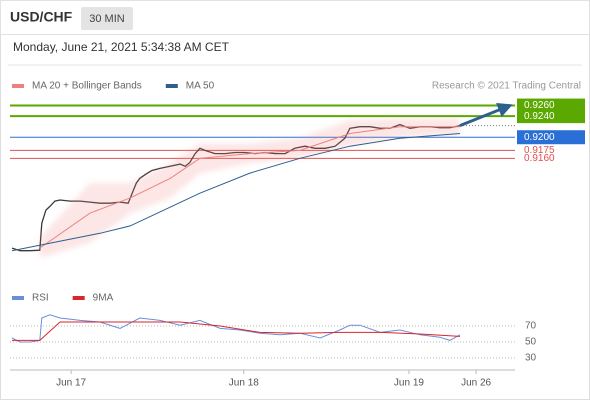  I want to click on y-tick-label: 50, so click(531, 342).